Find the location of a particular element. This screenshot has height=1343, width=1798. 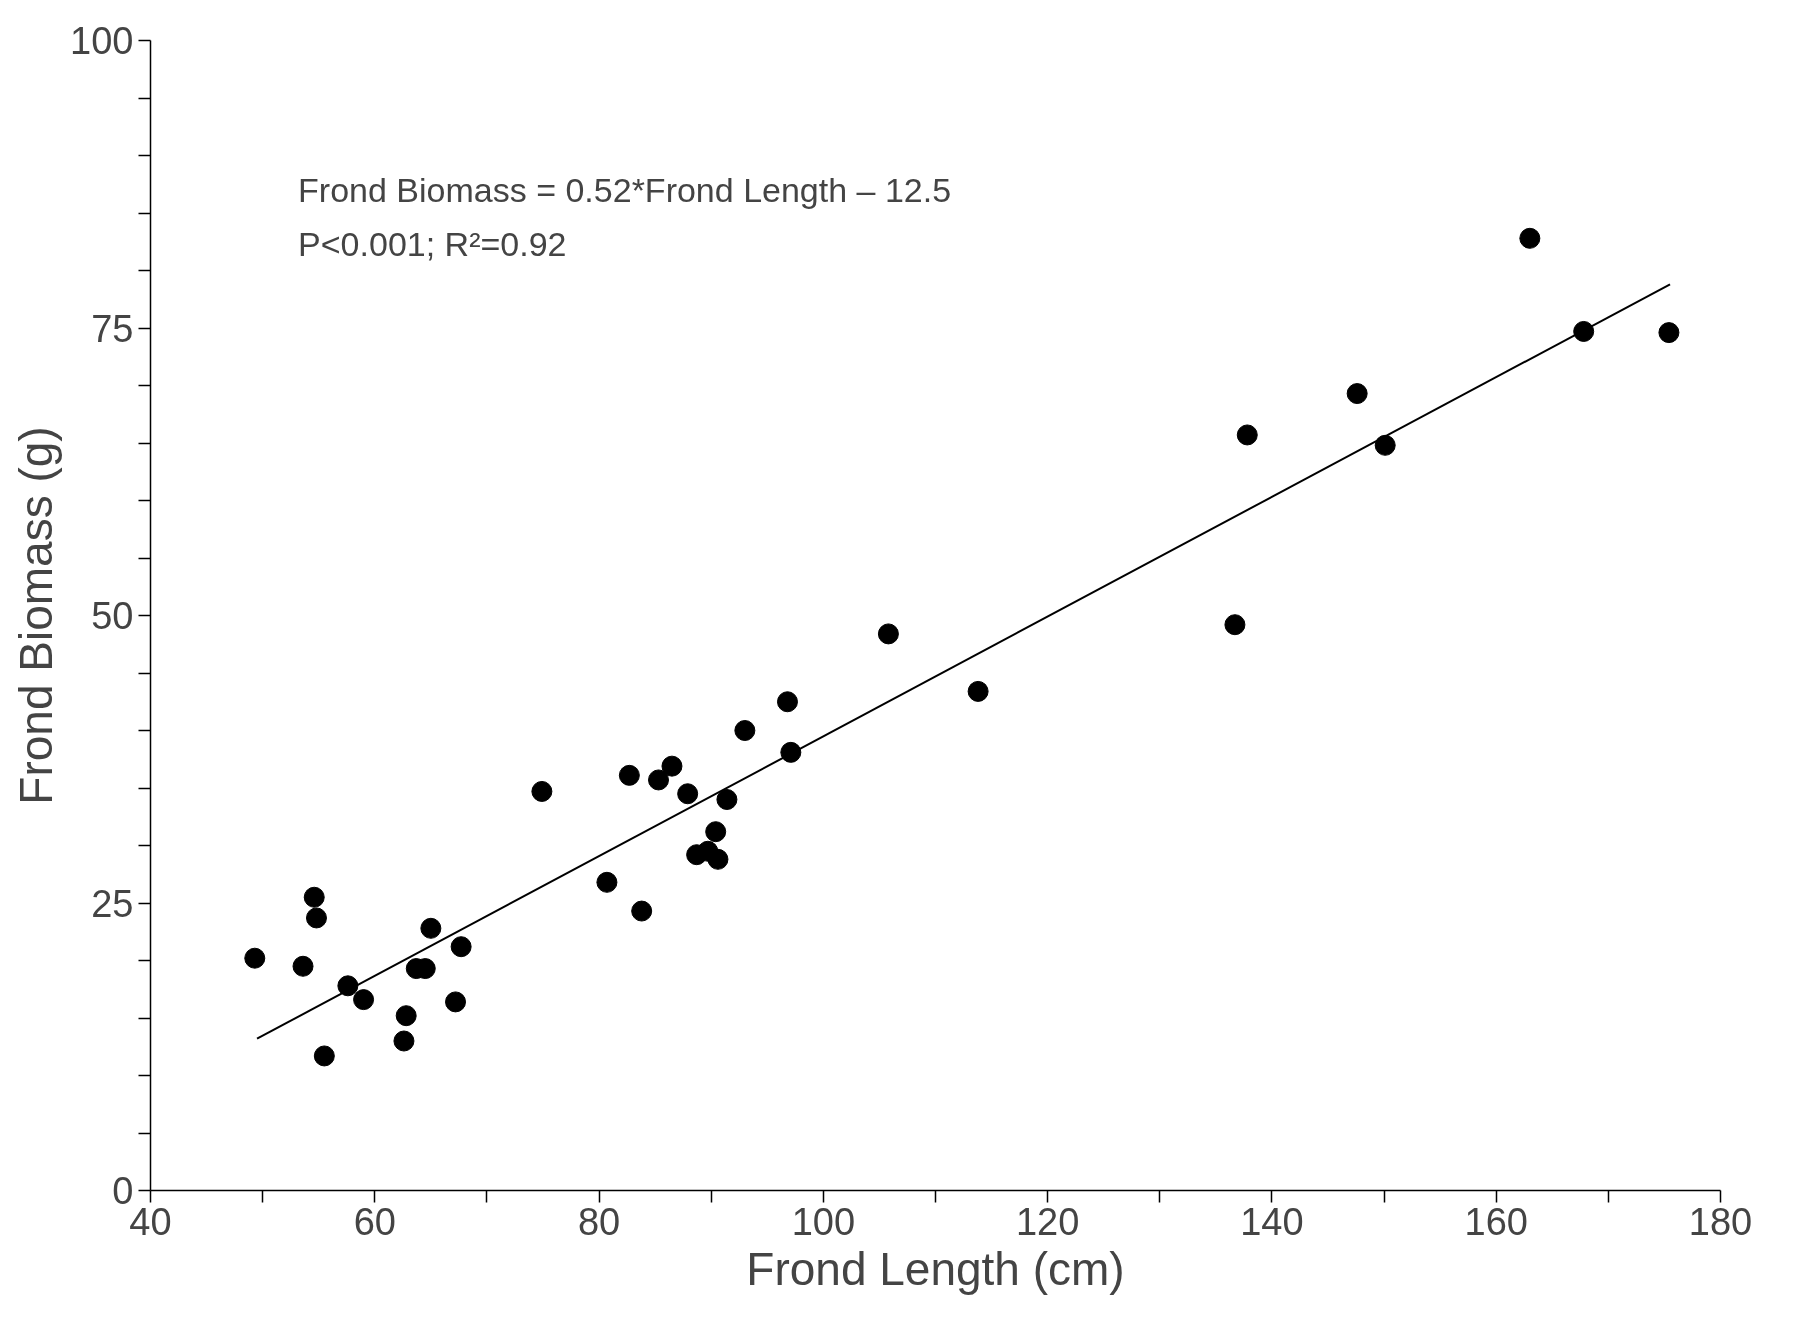

x-tick-label: 80 is located at coordinates (599, 1221).